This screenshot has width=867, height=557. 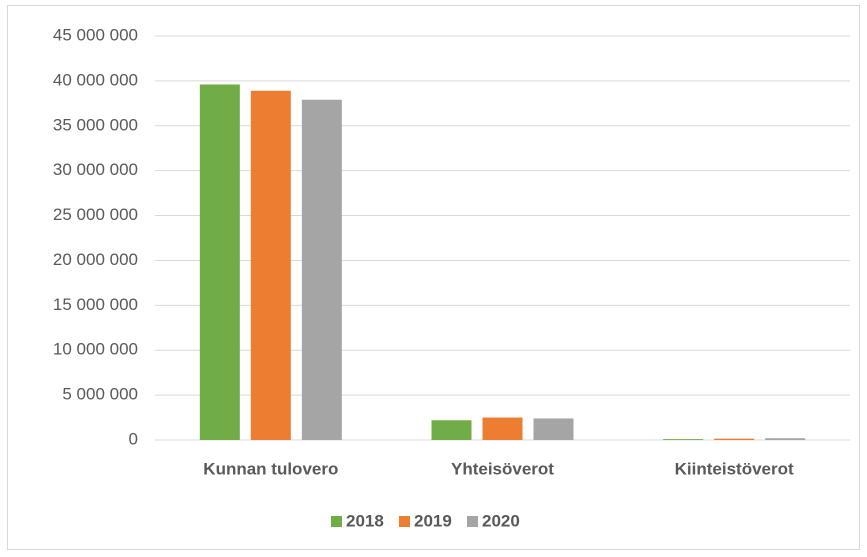 I want to click on y-tick-label: 5 000 000, so click(x=100, y=394).